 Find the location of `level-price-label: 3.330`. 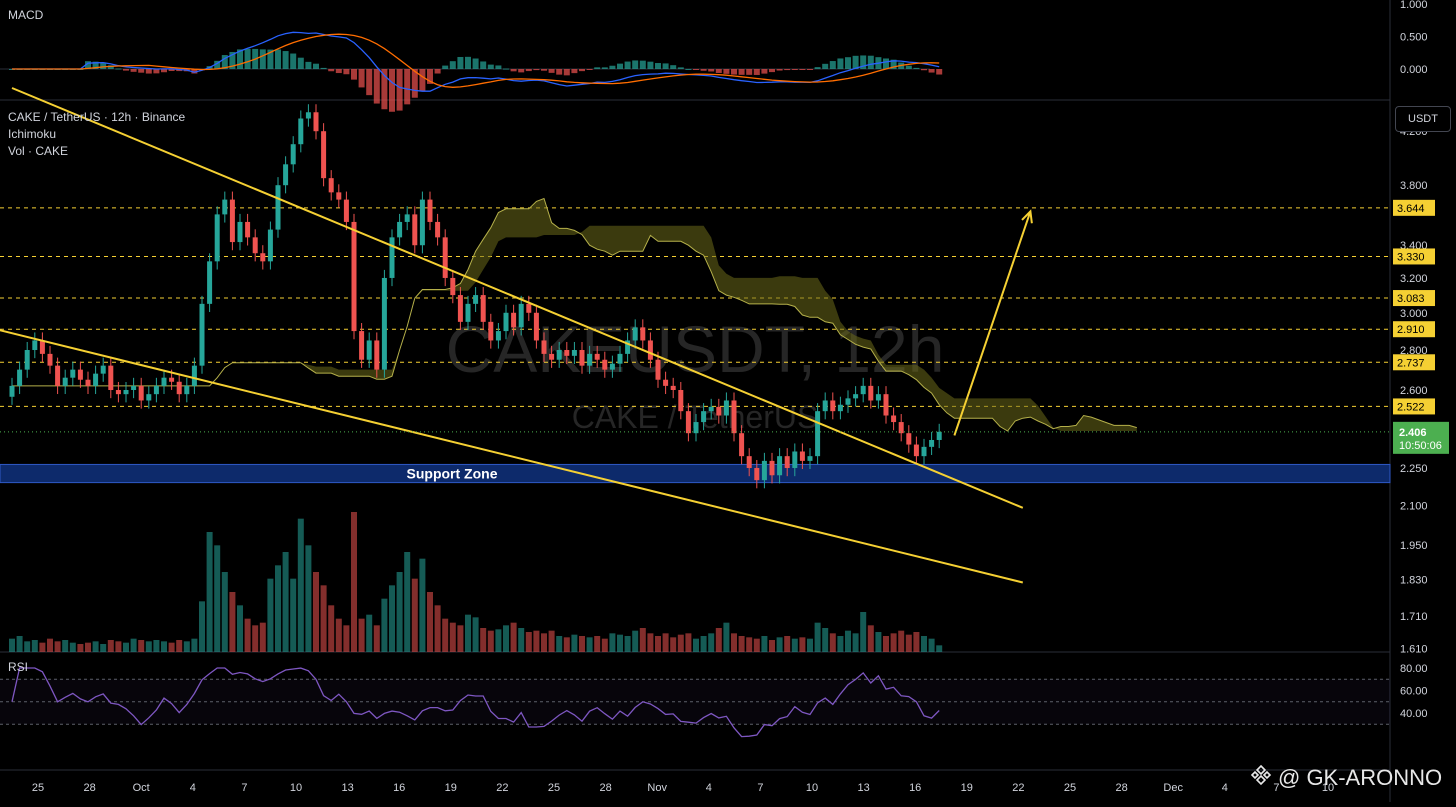

level-price-label: 3.330 is located at coordinates (1411, 257).